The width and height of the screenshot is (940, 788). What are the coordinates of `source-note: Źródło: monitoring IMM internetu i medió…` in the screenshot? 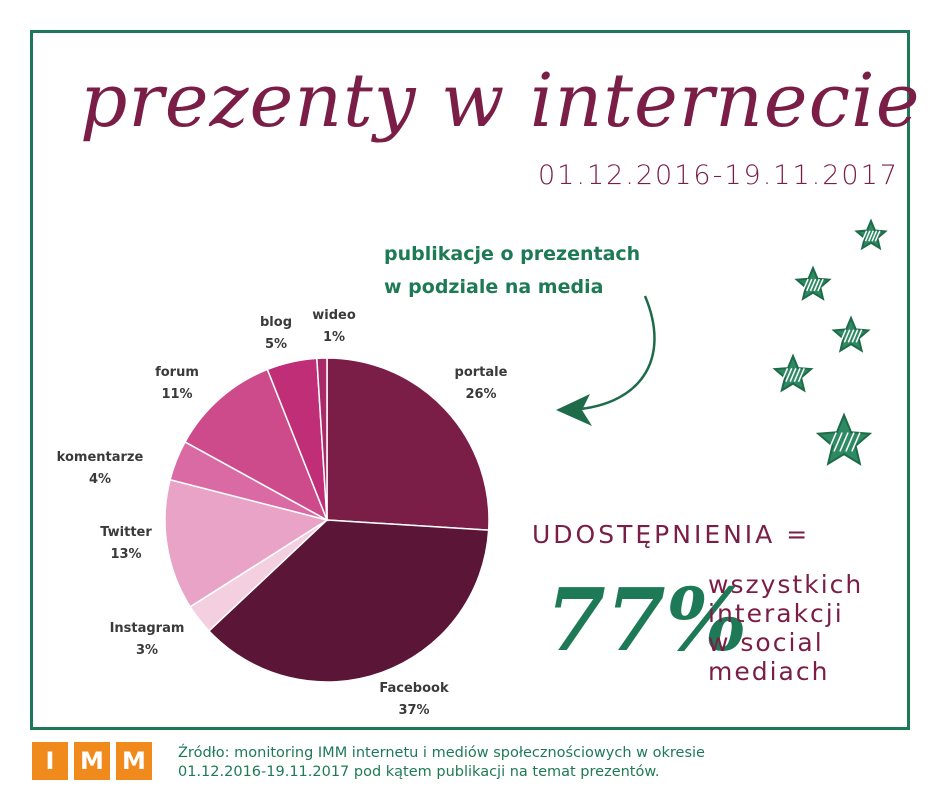 It's located at (441, 763).